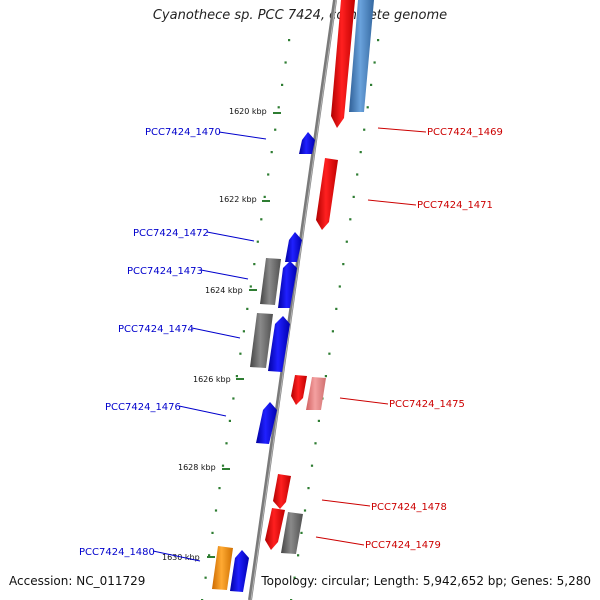 This screenshot has width=600, height=600. Describe the element at coordinates (197, 467) in the screenshot. I see `kbp-label-1628: 1628 kbp` at that location.